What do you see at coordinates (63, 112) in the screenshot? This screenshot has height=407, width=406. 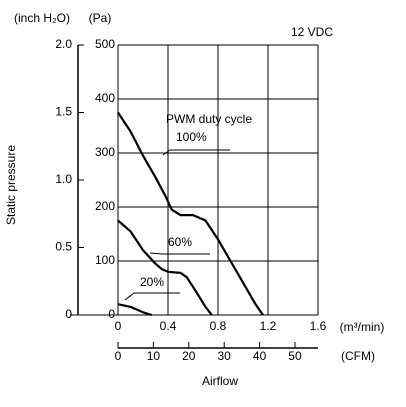 I see `y2-tick-label: 1.5` at bounding box center [63, 112].